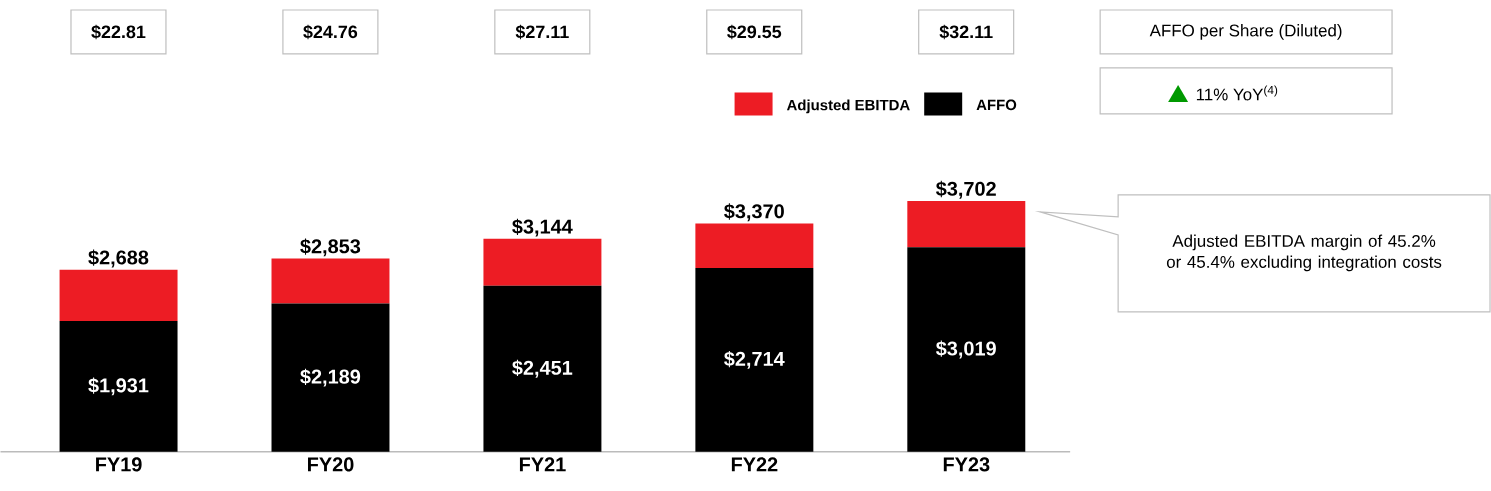 The width and height of the screenshot is (1491, 491). I want to click on x-tick-label: FY19, so click(119, 464).